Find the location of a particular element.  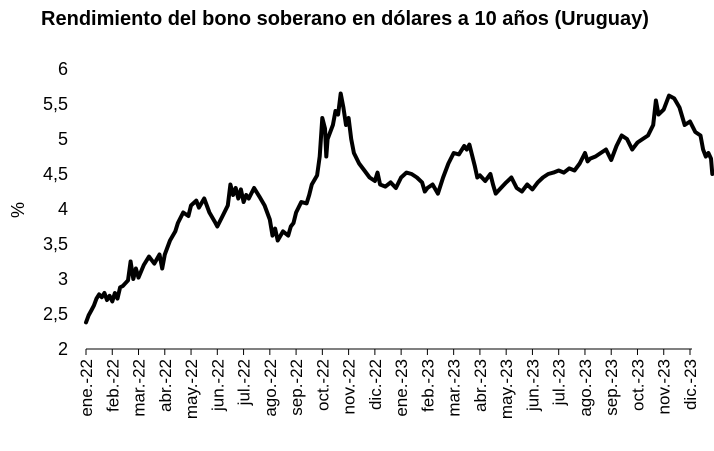

x-tick-label: sep.-23 is located at coordinates (611, 387).